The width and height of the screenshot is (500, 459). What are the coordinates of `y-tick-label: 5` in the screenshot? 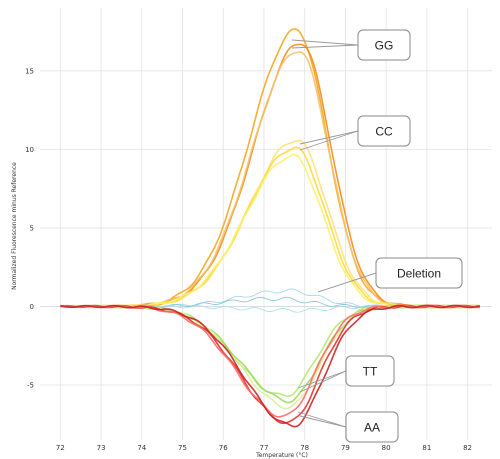 It's located at (32, 228).